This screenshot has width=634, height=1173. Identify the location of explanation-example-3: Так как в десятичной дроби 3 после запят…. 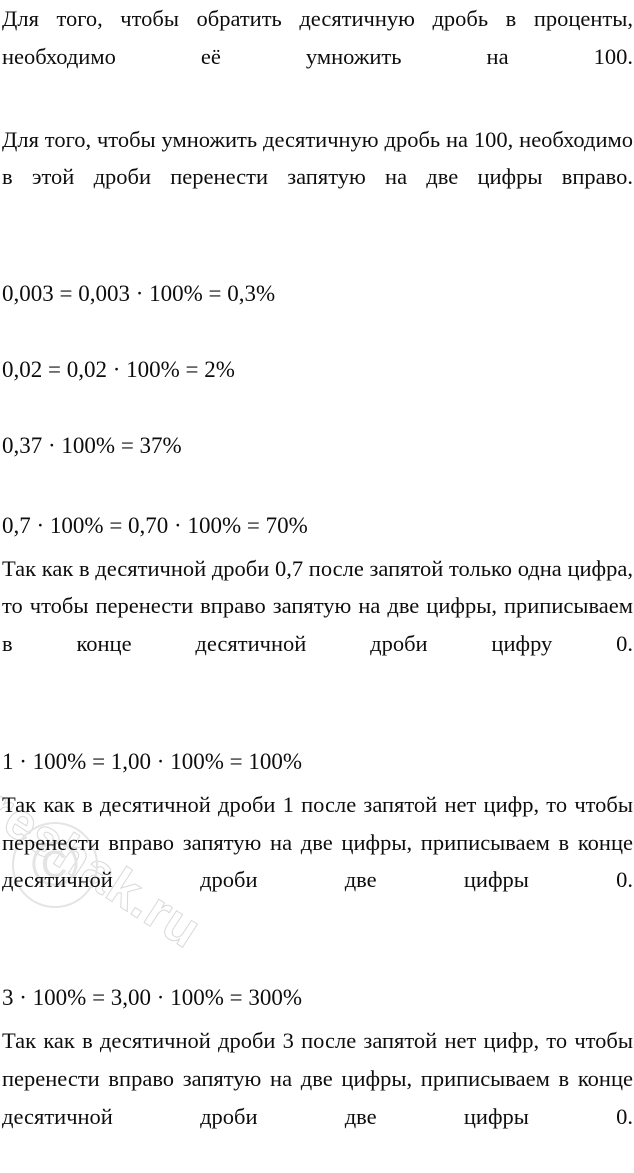
(317, 1078).